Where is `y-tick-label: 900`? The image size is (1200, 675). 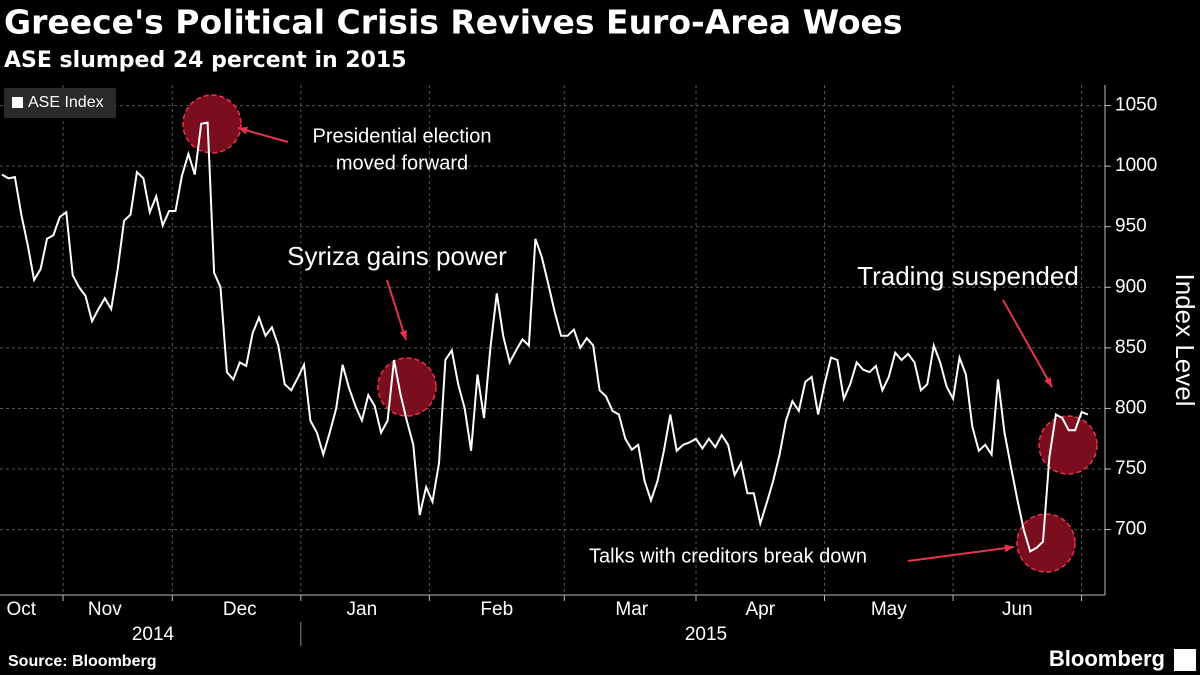 y-tick-label: 900 is located at coordinates (1131, 286).